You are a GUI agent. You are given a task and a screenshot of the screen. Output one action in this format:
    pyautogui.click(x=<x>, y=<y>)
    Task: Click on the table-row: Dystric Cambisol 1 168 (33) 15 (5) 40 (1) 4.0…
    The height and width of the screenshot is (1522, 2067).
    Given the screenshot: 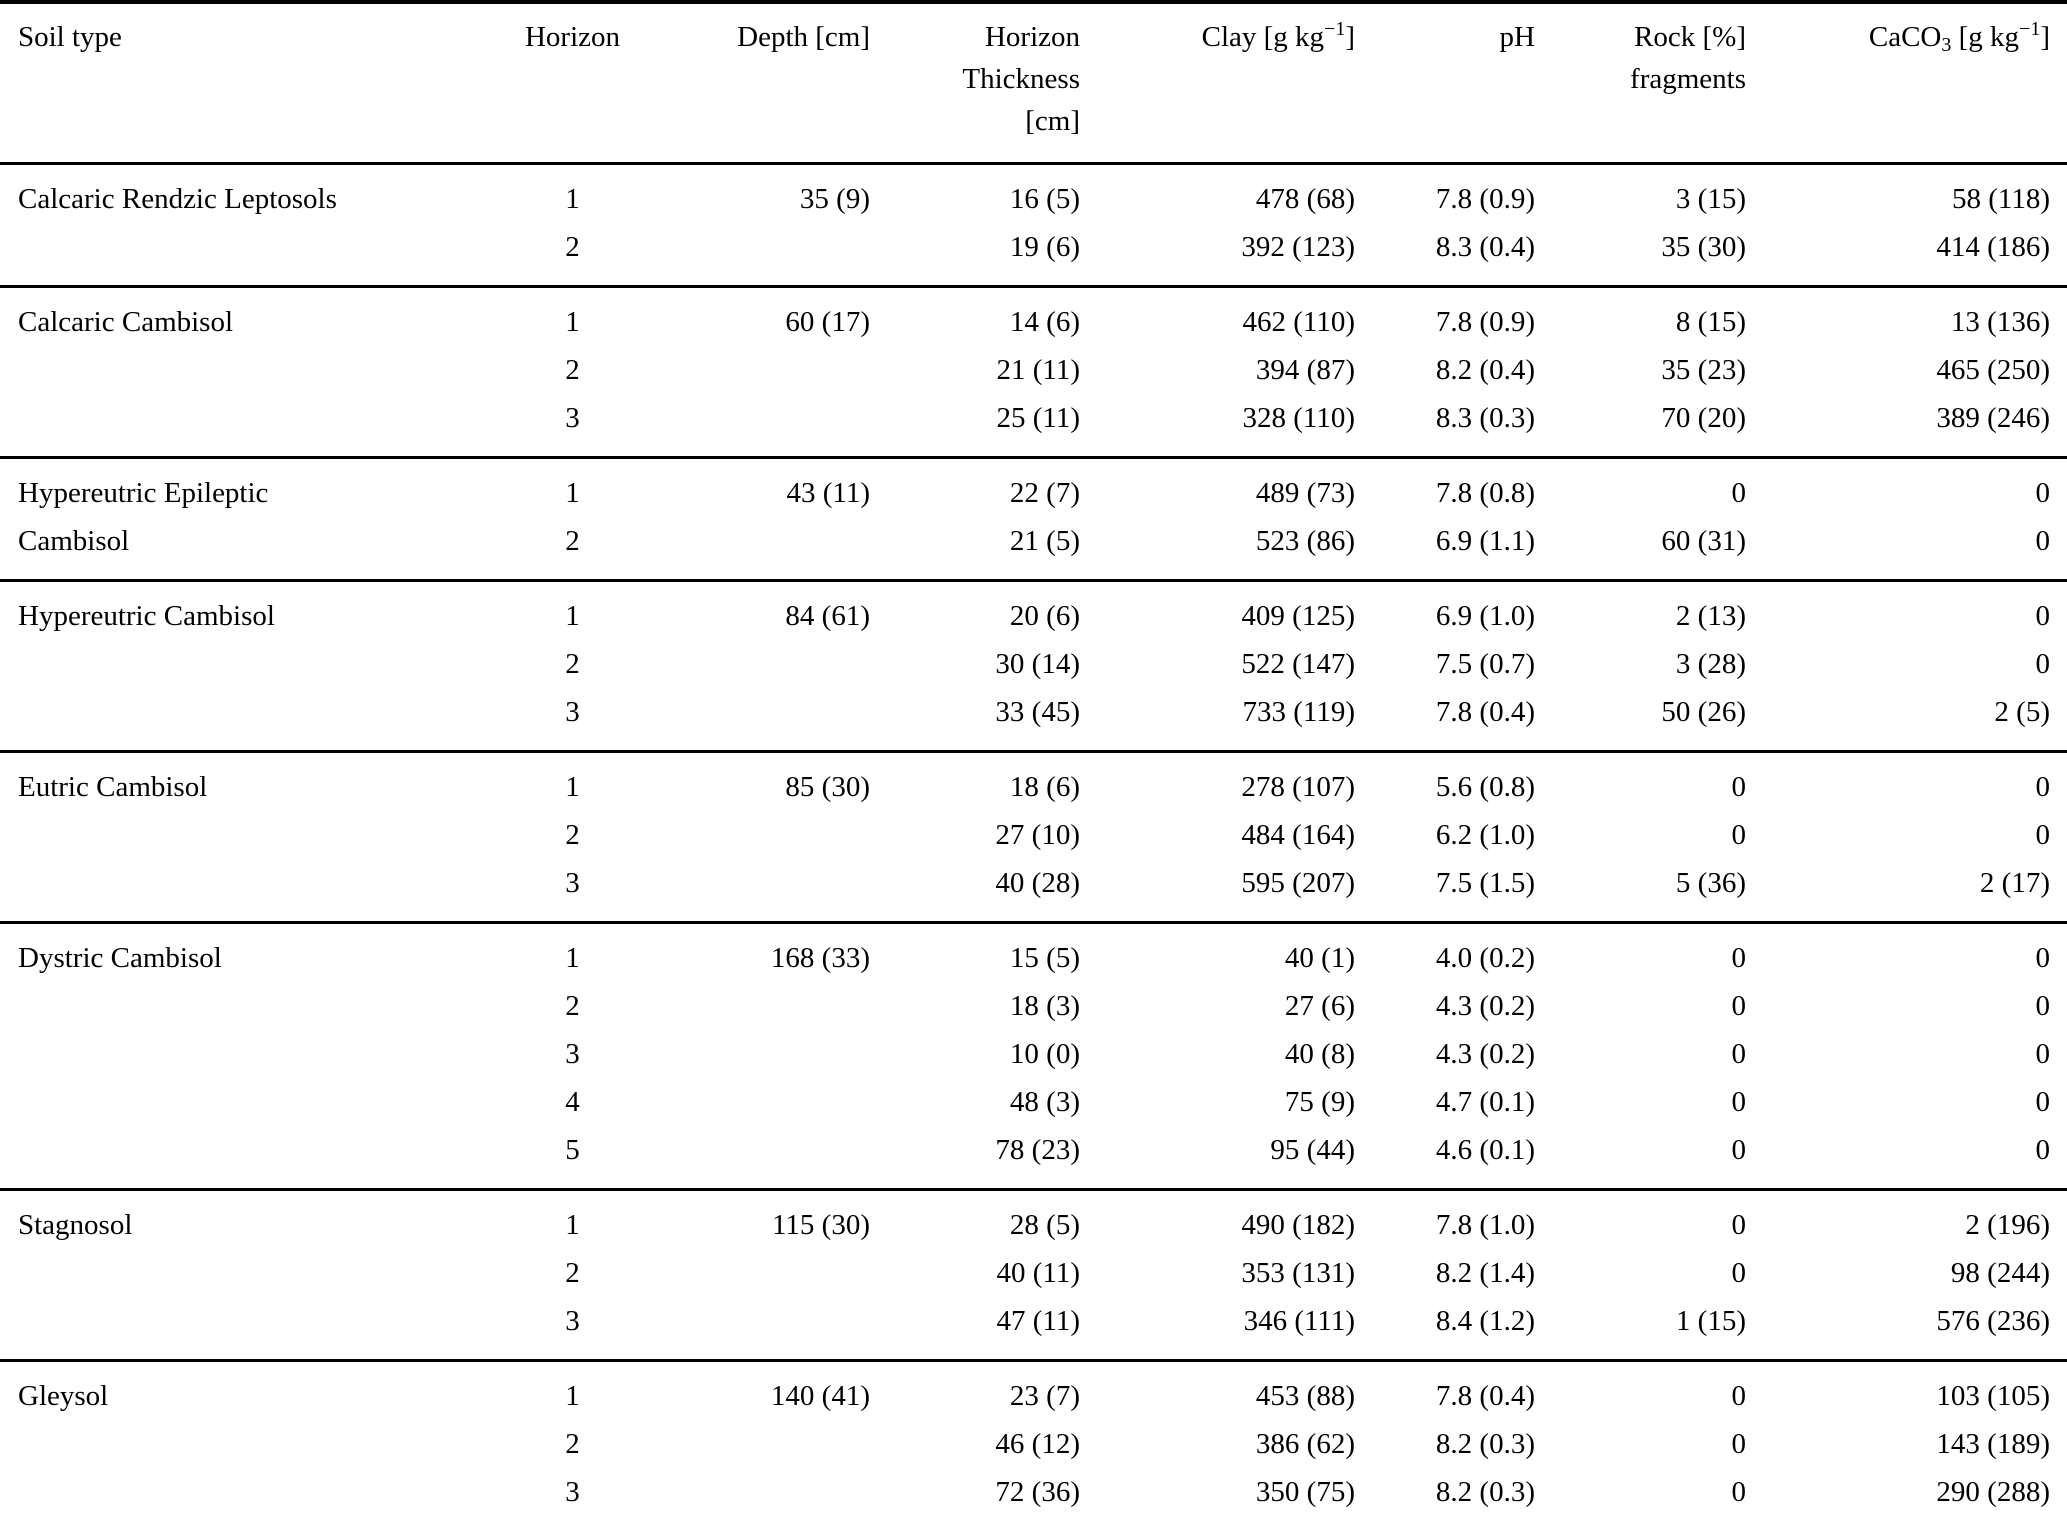 What is the action you would take?
    pyautogui.click(x=1033, y=953)
    